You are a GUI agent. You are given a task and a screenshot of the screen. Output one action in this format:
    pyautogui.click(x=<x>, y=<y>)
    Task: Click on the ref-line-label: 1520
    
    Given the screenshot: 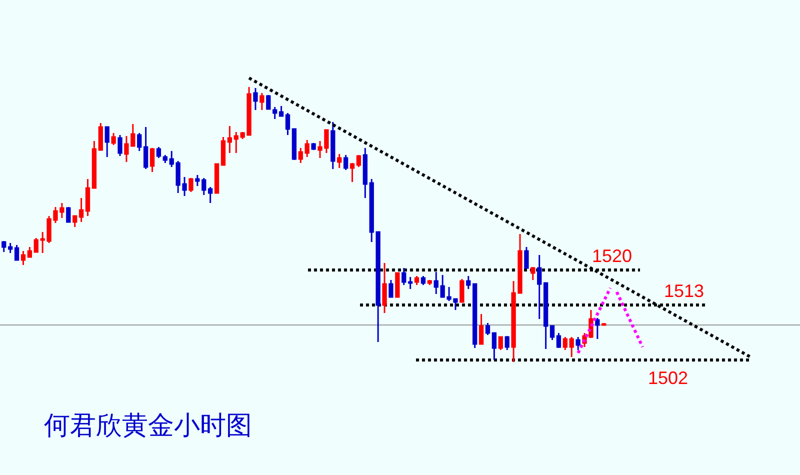 What is the action you would take?
    pyautogui.click(x=612, y=256)
    